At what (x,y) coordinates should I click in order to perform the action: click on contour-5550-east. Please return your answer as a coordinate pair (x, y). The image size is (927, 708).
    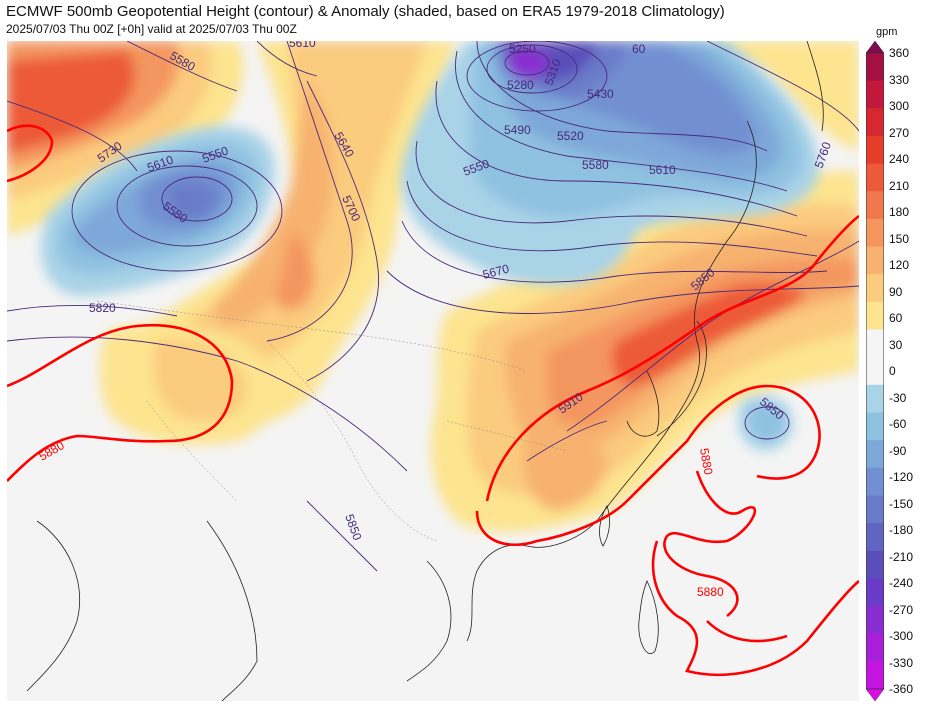
    Looking at the image, I should click on (611, 188).